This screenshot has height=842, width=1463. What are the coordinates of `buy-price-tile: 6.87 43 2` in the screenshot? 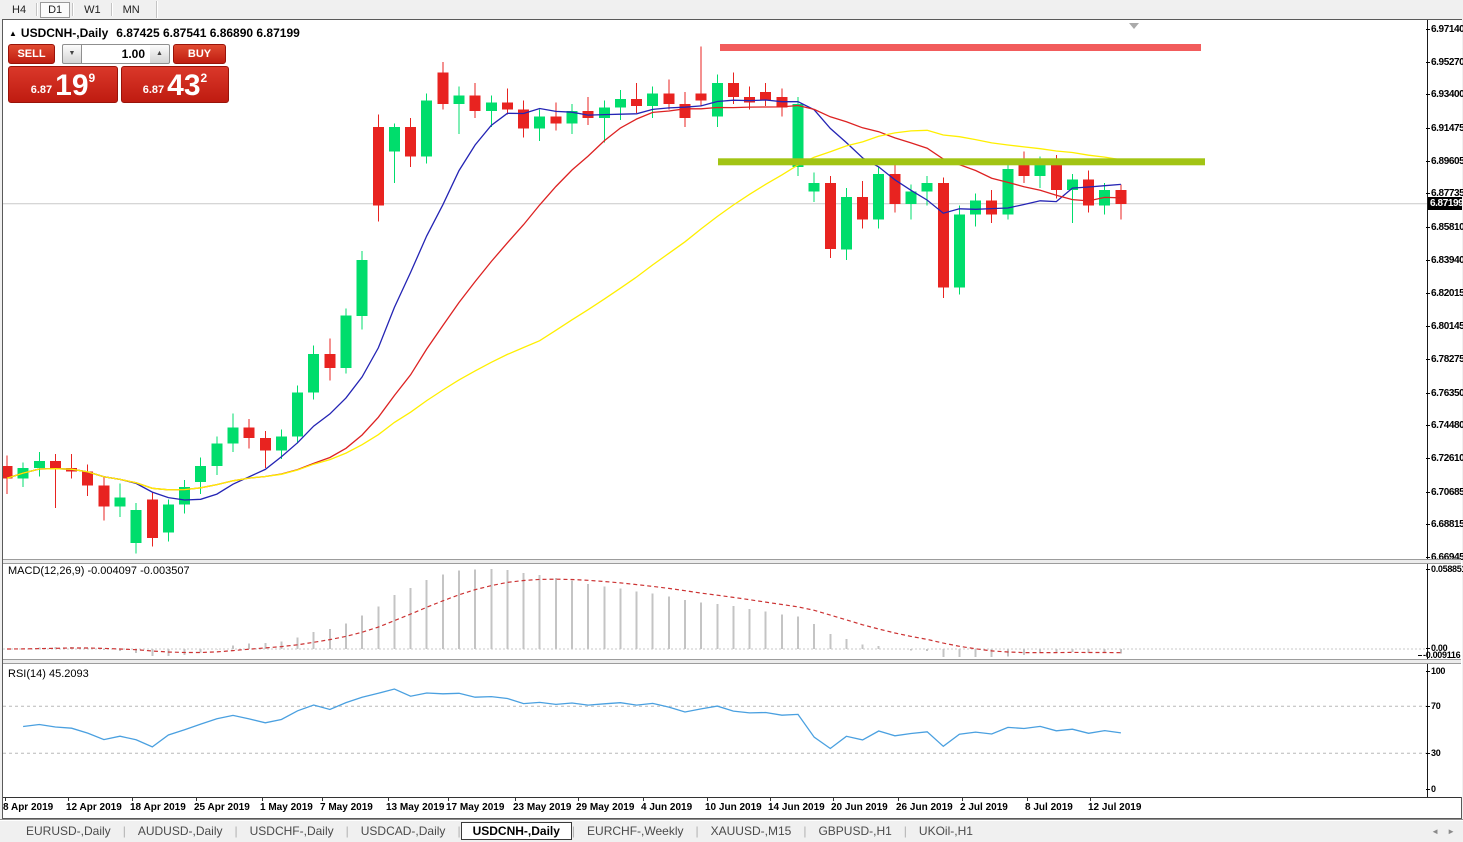 It's located at (175, 84).